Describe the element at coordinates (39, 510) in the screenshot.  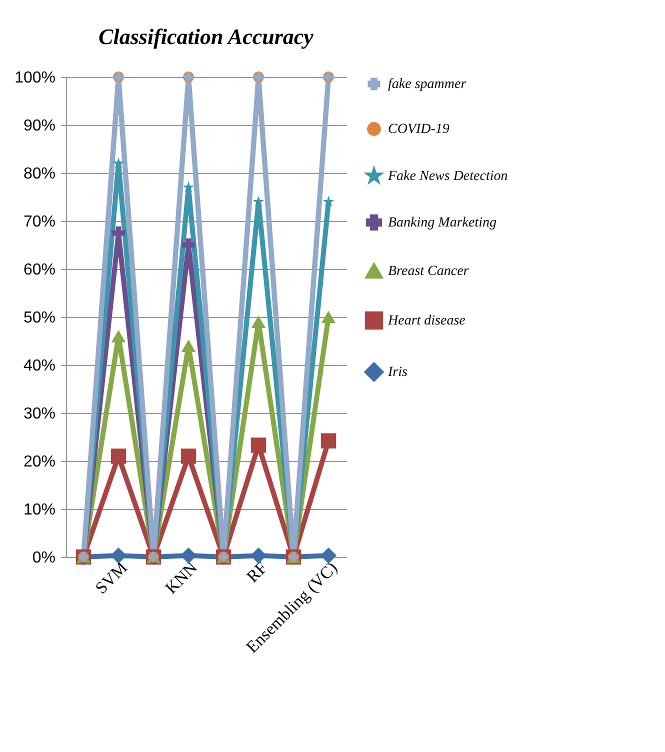
I see `y-tick-label: 10%` at that location.